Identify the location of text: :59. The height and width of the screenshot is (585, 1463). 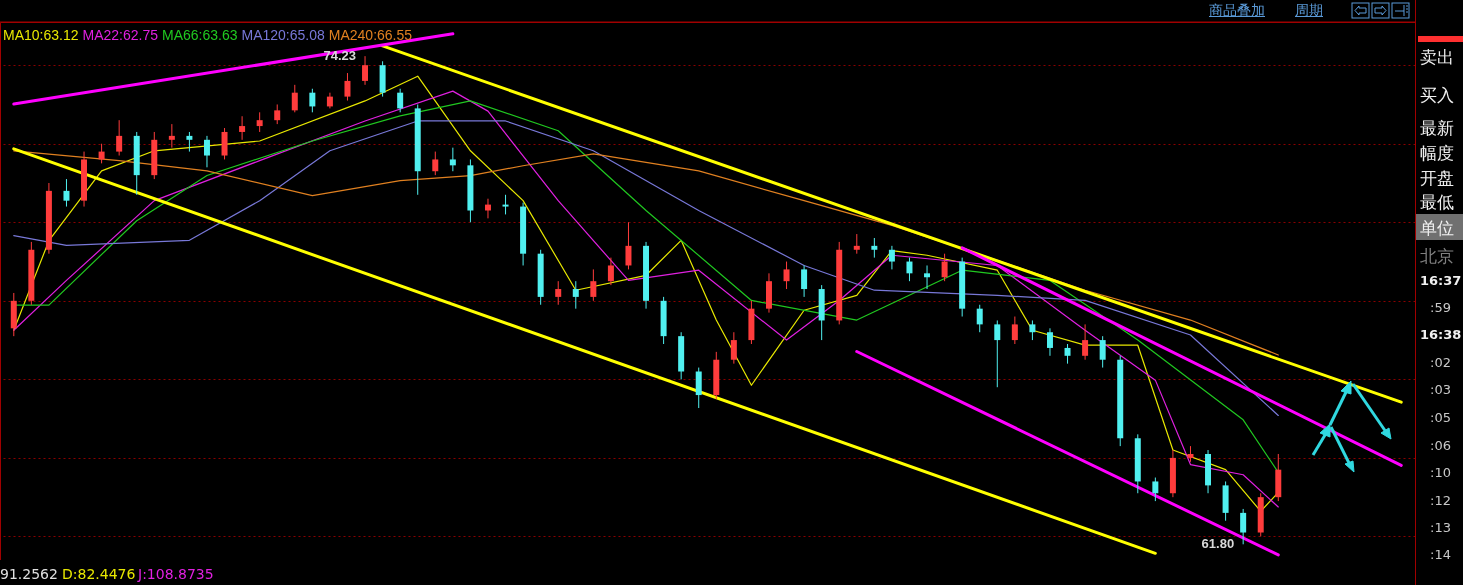
(1440, 307).